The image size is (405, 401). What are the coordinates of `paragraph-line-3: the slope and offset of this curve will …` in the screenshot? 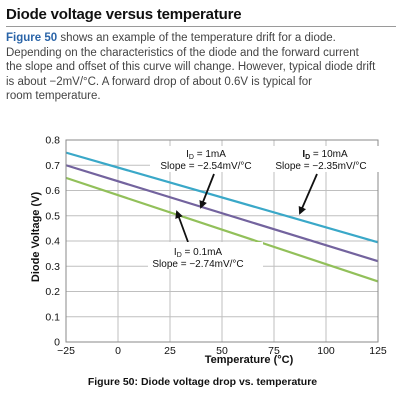 It's located at (191, 67).